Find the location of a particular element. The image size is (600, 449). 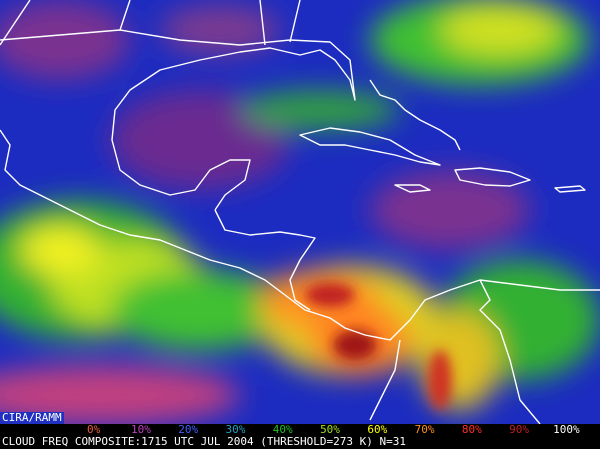

legend-label: 0% is located at coordinates (94, 429).